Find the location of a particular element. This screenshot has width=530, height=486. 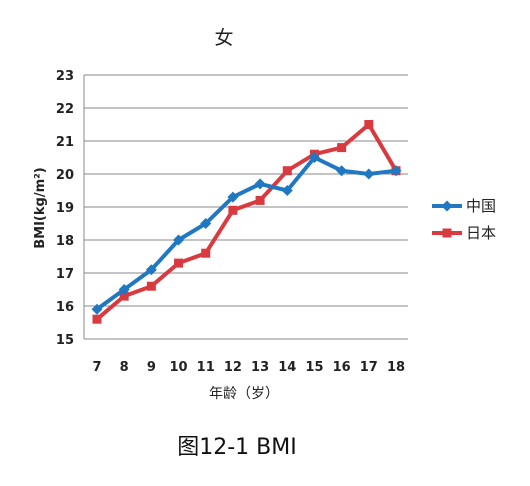

x-tick-10: 10 is located at coordinates (178, 367).